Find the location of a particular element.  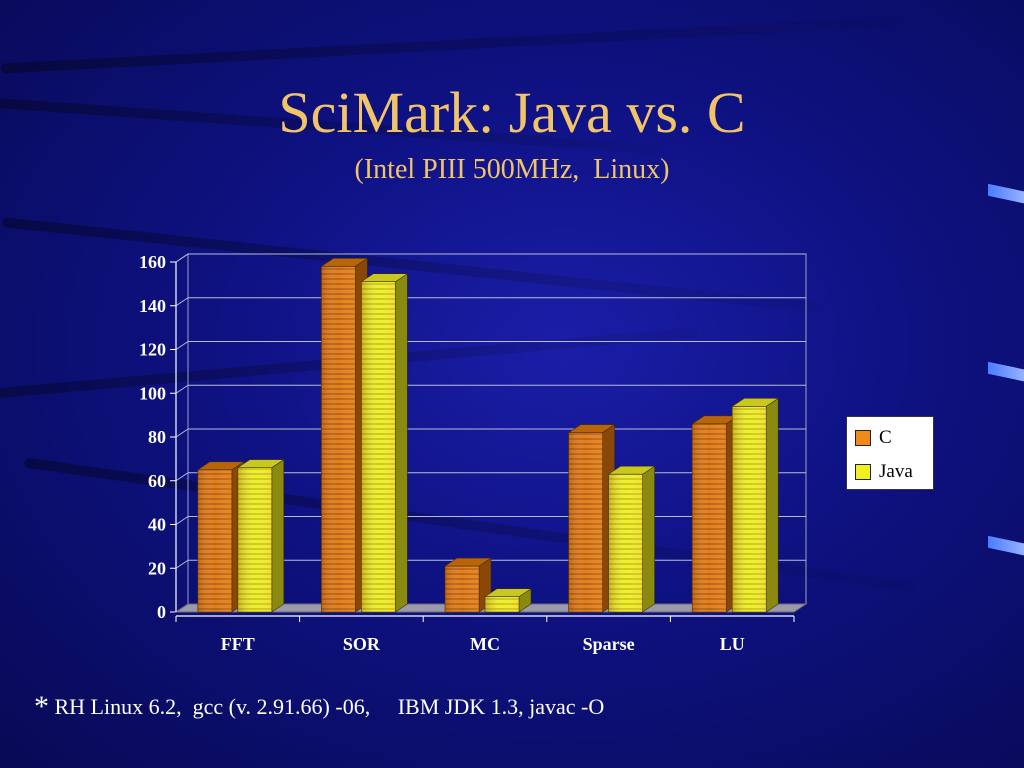

legend-item-java: Java is located at coordinates (884, 472).